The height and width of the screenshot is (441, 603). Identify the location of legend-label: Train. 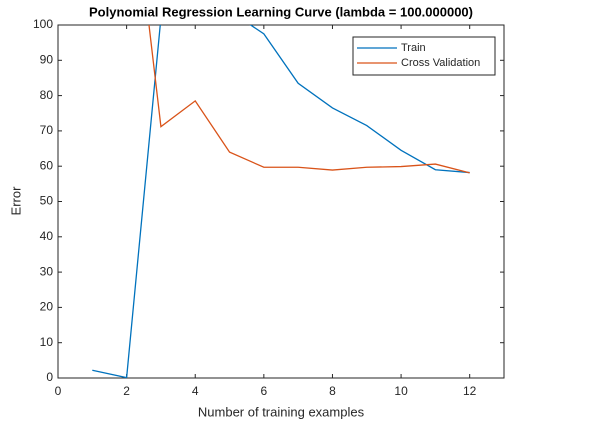
(413, 48).